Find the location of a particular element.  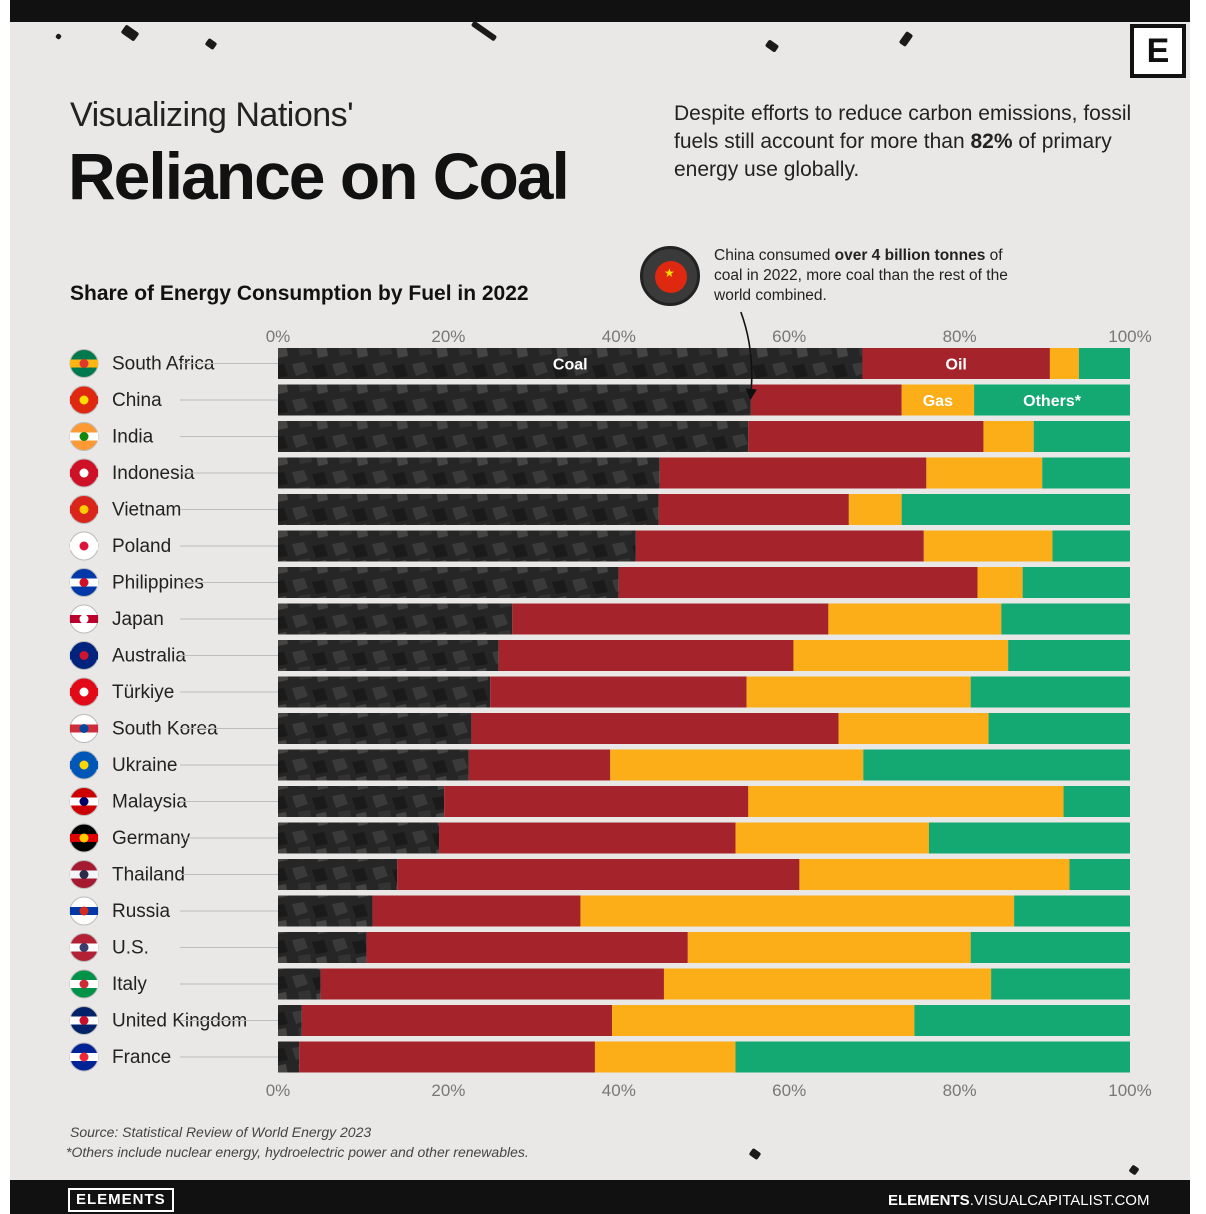

segment-label-oil: Oil is located at coordinates (956, 365).